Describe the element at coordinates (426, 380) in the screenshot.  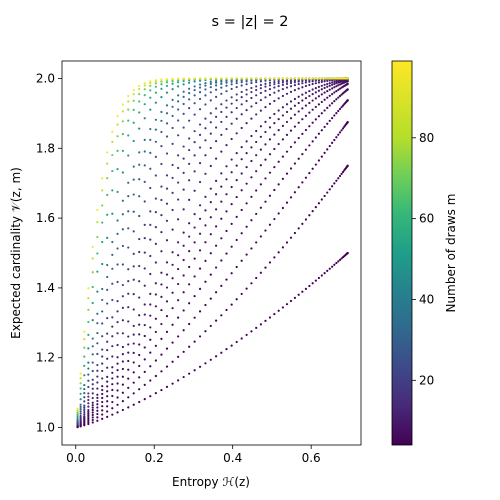
I see `colorbar-tick-label: 20` at that location.